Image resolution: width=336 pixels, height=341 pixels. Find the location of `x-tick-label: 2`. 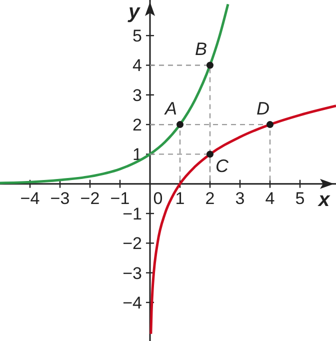

x-tick-label: 2 is located at coordinates (210, 198).